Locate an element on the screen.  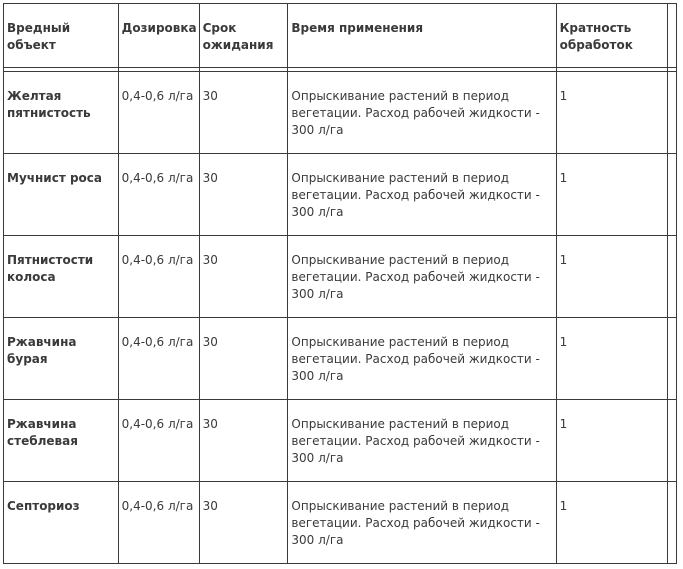
header-dose: Дозировка is located at coordinates (158, 35).